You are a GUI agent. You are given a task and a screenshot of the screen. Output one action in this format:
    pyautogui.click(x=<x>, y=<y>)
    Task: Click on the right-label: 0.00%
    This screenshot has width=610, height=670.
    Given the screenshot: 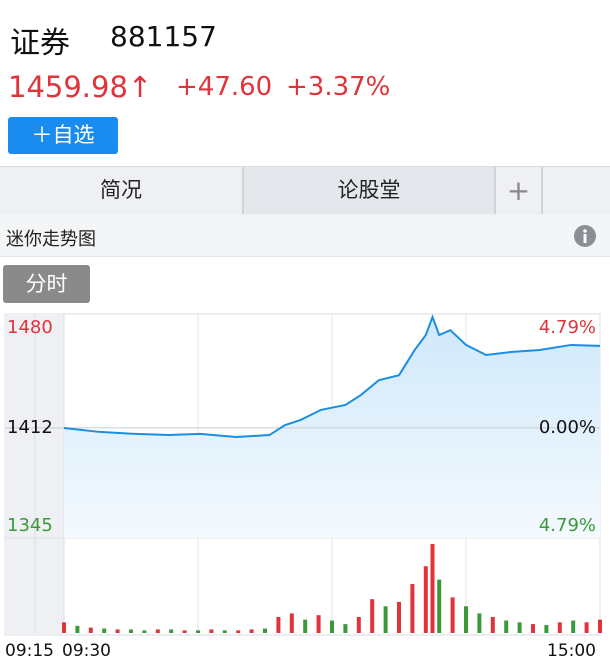 What is the action you would take?
    pyautogui.click(x=567, y=427)
    